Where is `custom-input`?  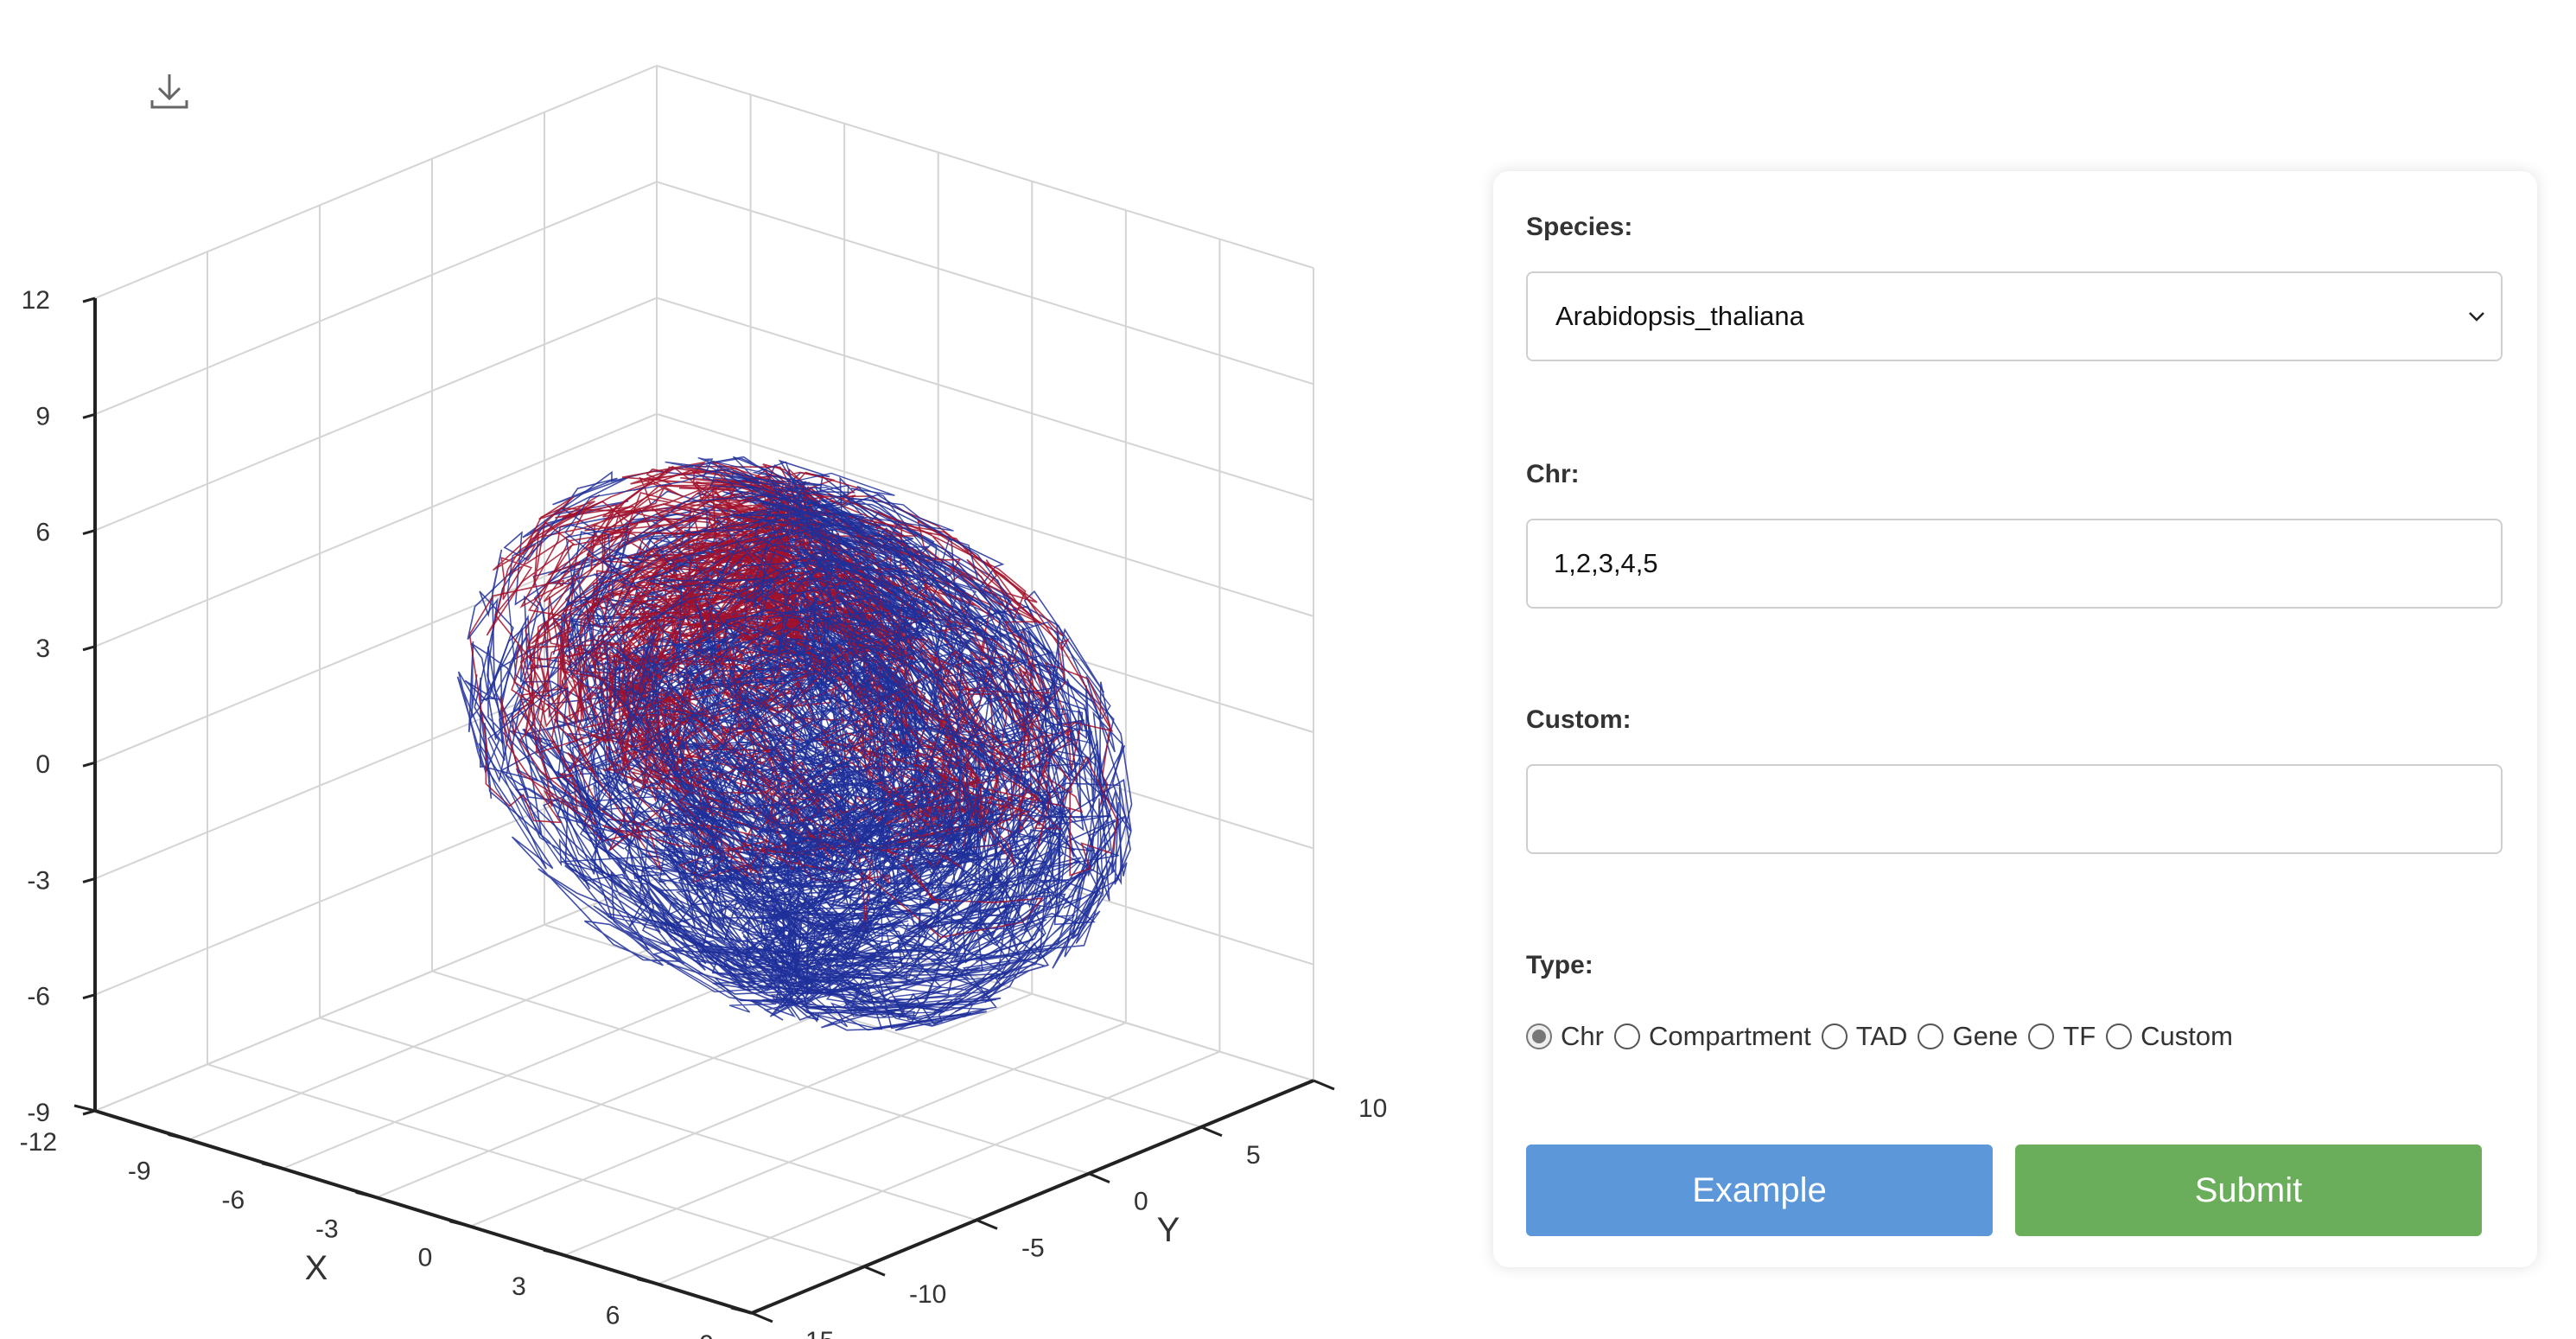 custom-input is located at coordinates (2015, 809).